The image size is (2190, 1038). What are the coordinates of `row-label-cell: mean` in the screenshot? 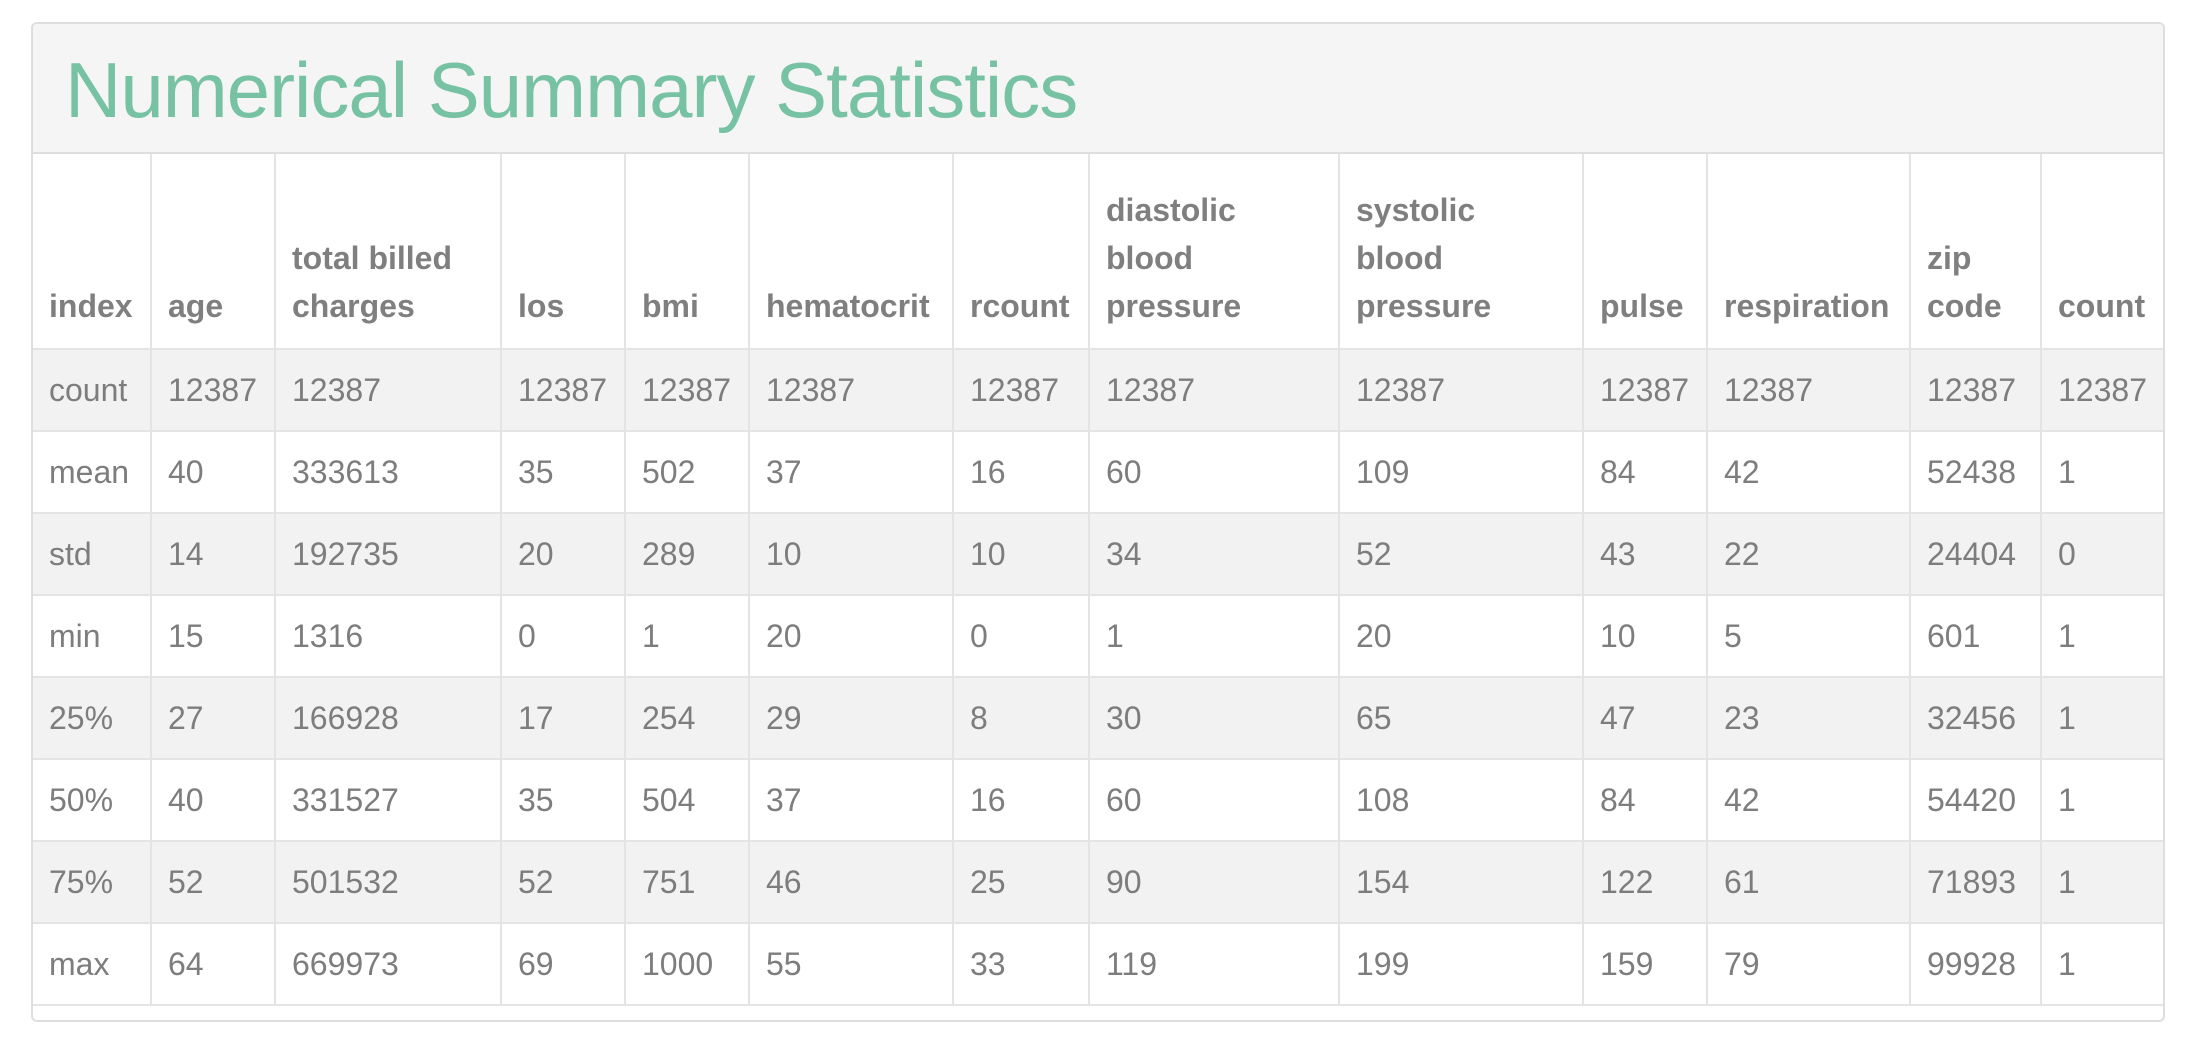 It's located at (92, 472).